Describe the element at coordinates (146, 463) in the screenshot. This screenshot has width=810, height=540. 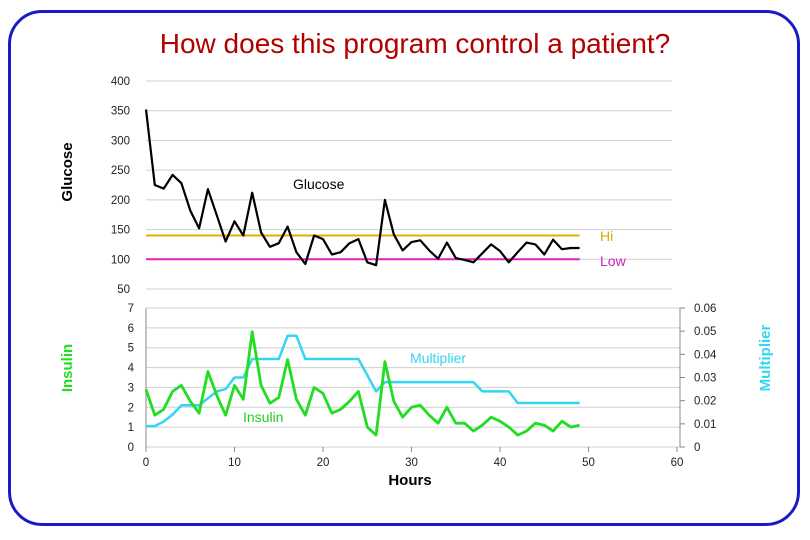
I see `hours-tick-label: 0` at that location.